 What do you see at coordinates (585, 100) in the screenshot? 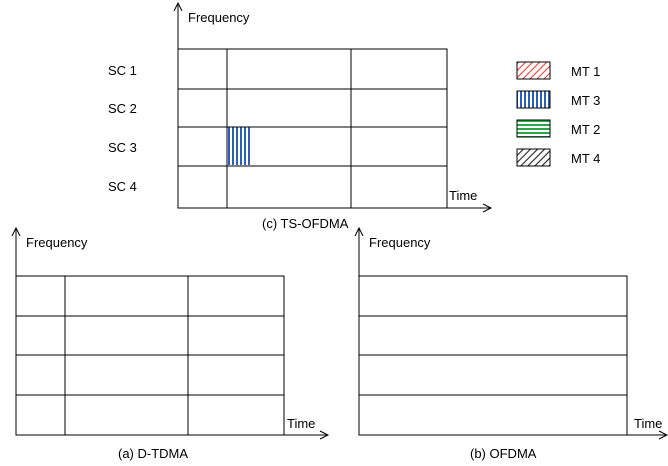
I see `legend-label-mt3: MT 3` at bounding box center [585, 100].